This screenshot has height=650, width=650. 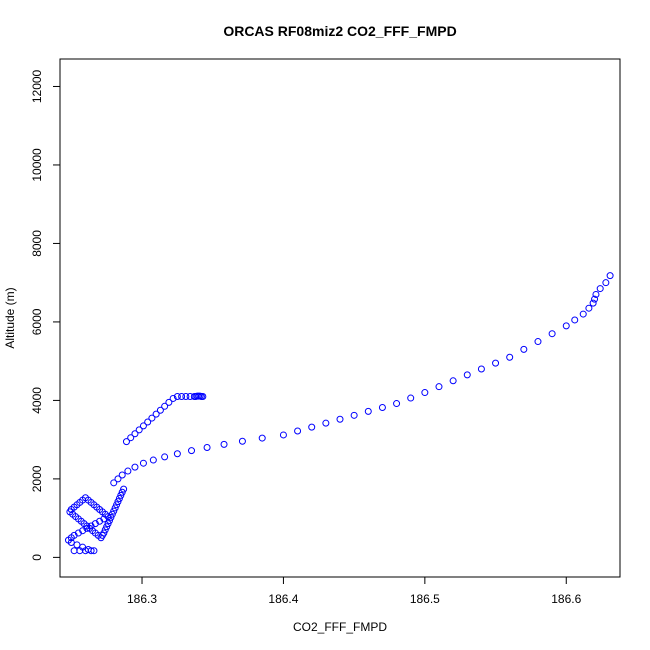 What do you see at coordinates (354, 591) in the screenshot?
I see `x-axis: 186.3 186.4 186.5 186.6` at bounding box center [354, 591].